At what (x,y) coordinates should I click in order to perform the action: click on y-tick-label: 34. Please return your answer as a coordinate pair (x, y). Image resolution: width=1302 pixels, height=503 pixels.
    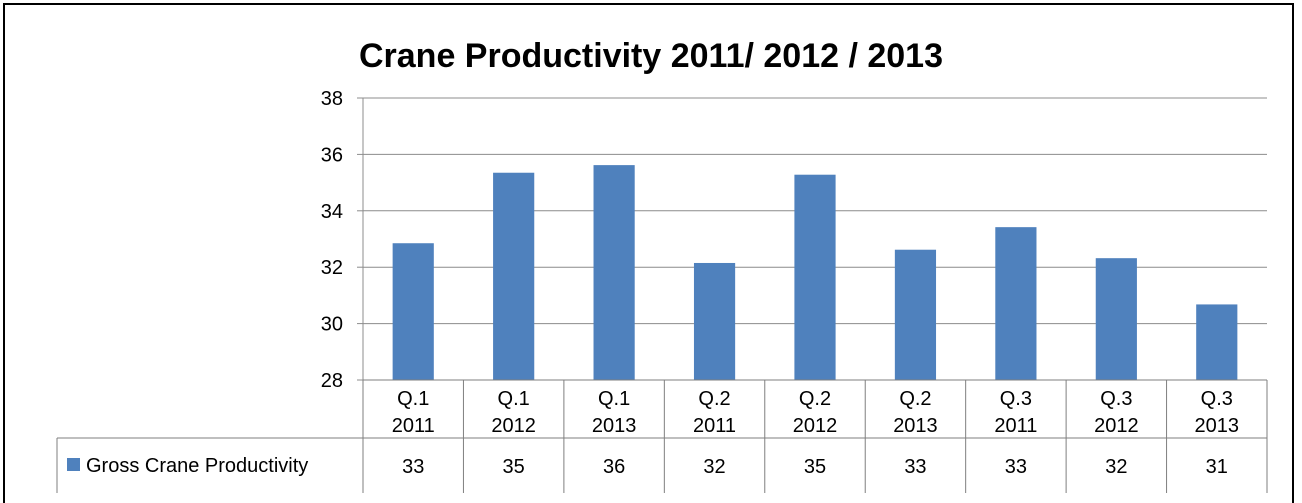
    Looking at the image, I should click on (332, 212).